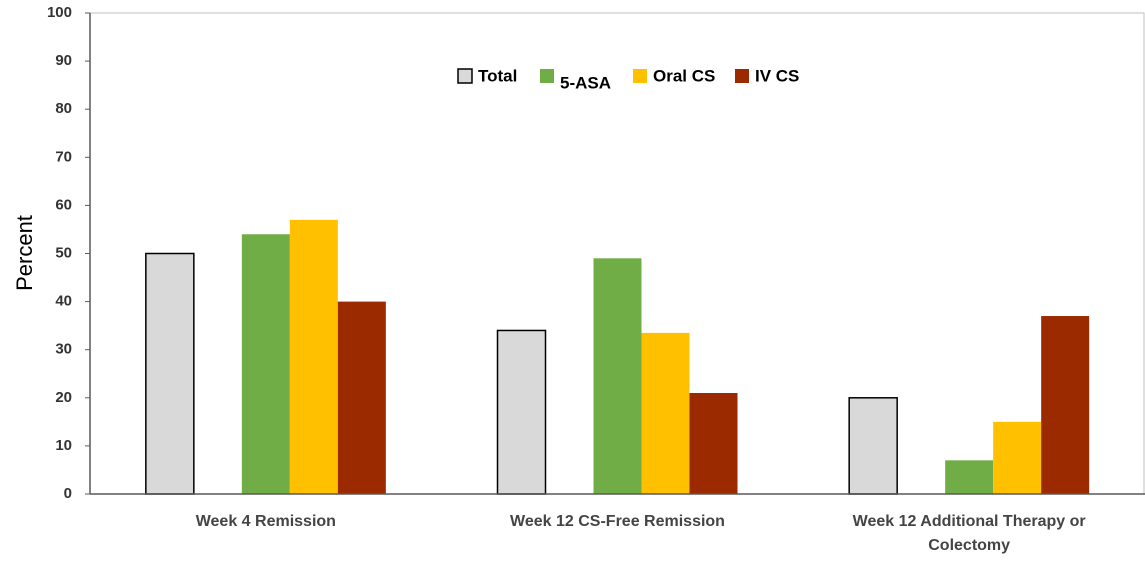 The height and width of the screenshot is (567, 1145). I want to click on y-tick-label: 70, so click(63, 156).